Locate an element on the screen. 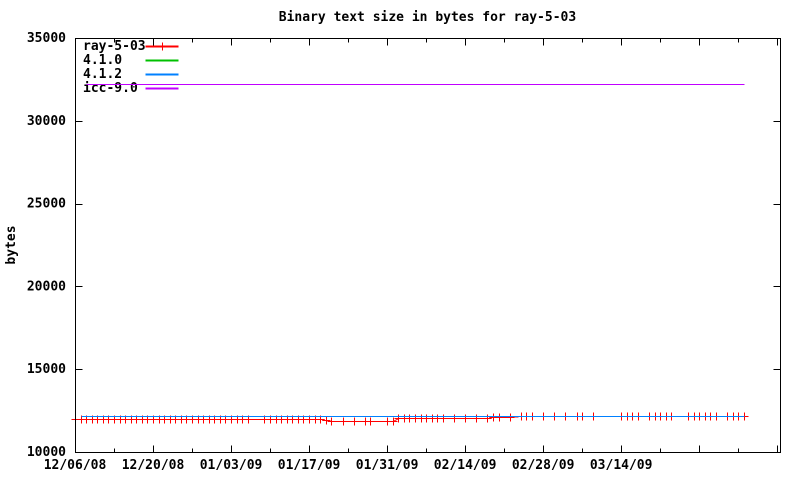 Image resolution: width=800 pixels, height=480 pixels. x-tick-label: 12/06/08 is located at coordinates (75, 465).